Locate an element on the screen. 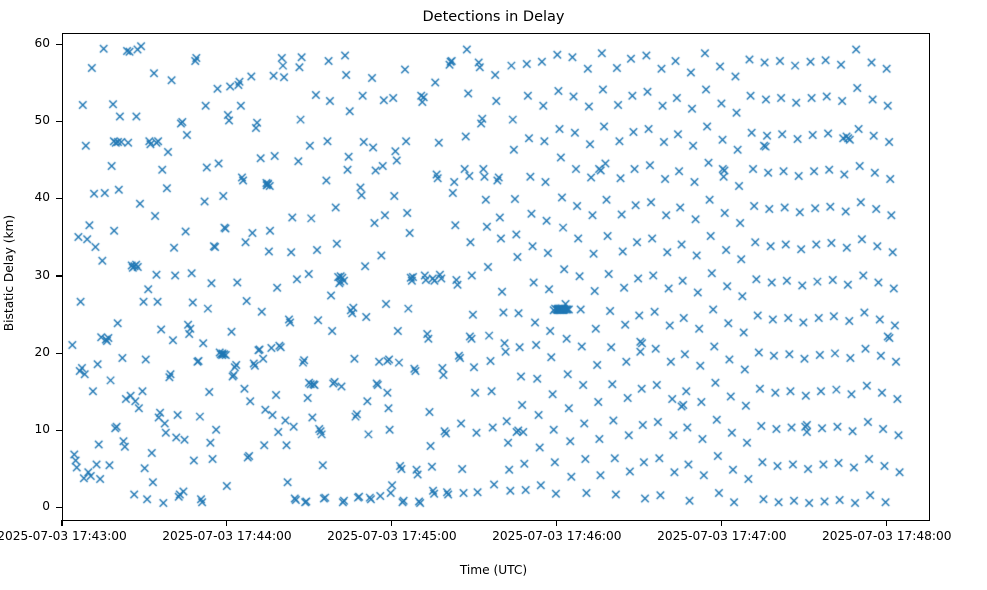  x-tick-label: 2025-07-03 17:44:00 is located at coordinates (227, 536).